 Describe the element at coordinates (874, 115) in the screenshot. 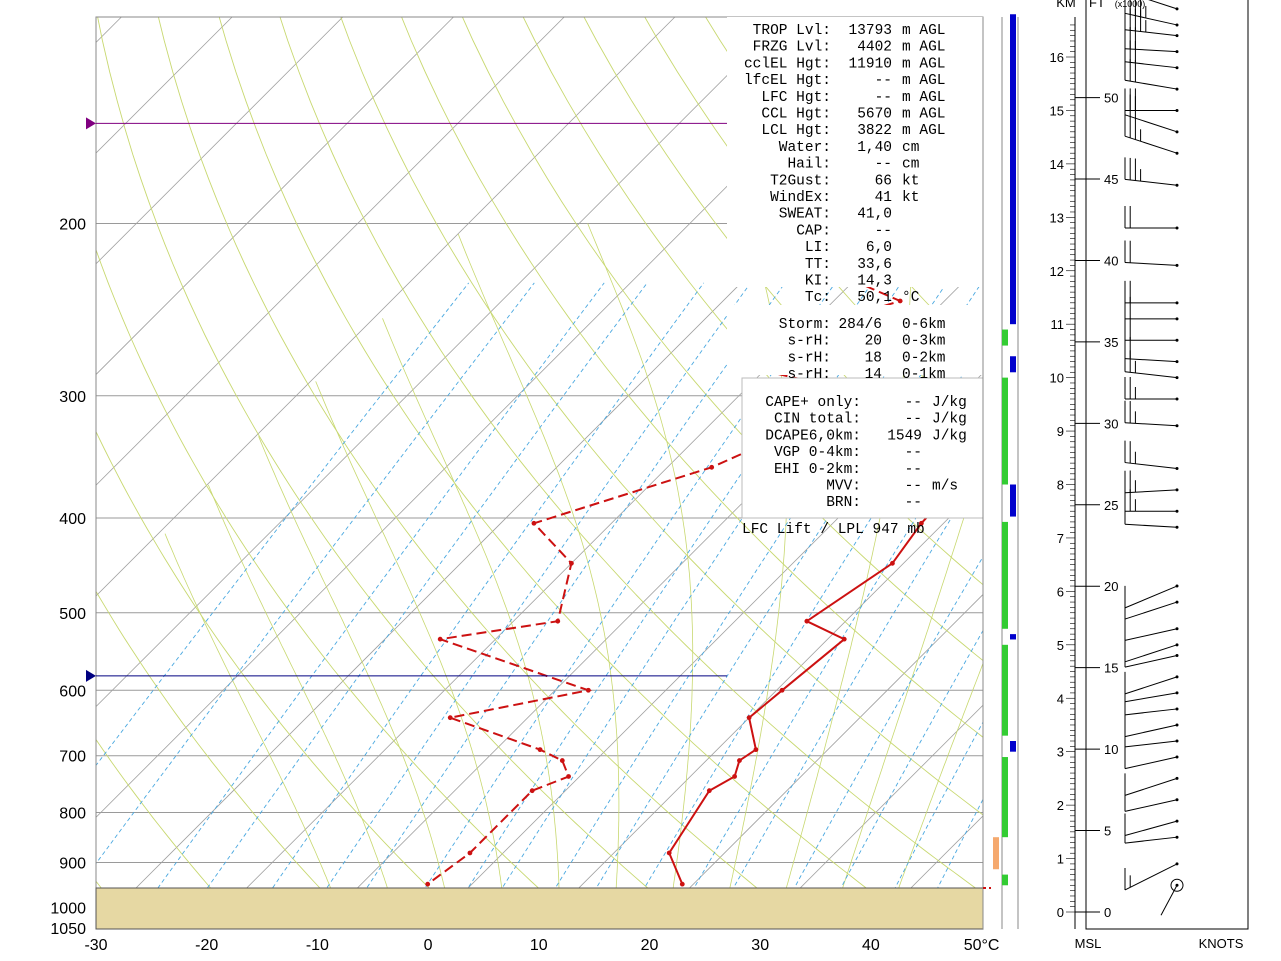

I see `stat-value: 5670` at that location.